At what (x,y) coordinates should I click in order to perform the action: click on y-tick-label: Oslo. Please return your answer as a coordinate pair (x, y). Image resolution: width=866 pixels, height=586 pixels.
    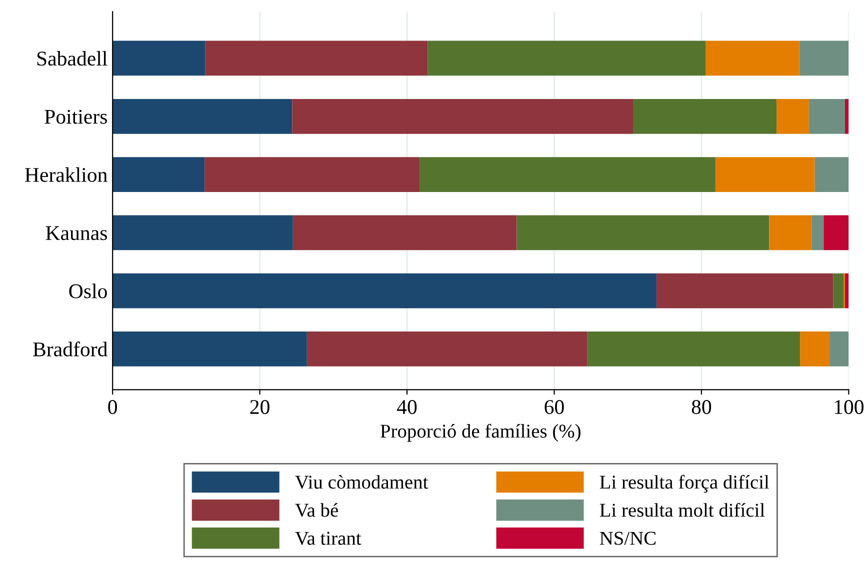
    Looking at the image, I should click on (88, 291).